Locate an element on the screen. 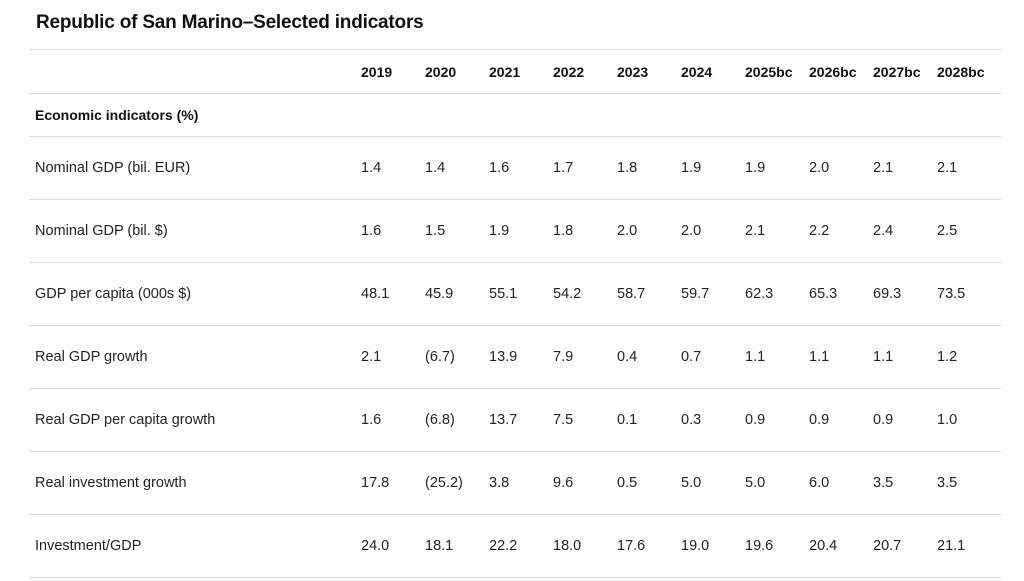 The width and height of the screenshot is (1024, 581). row-value: 18.0 is located at coordinates (567, 546).